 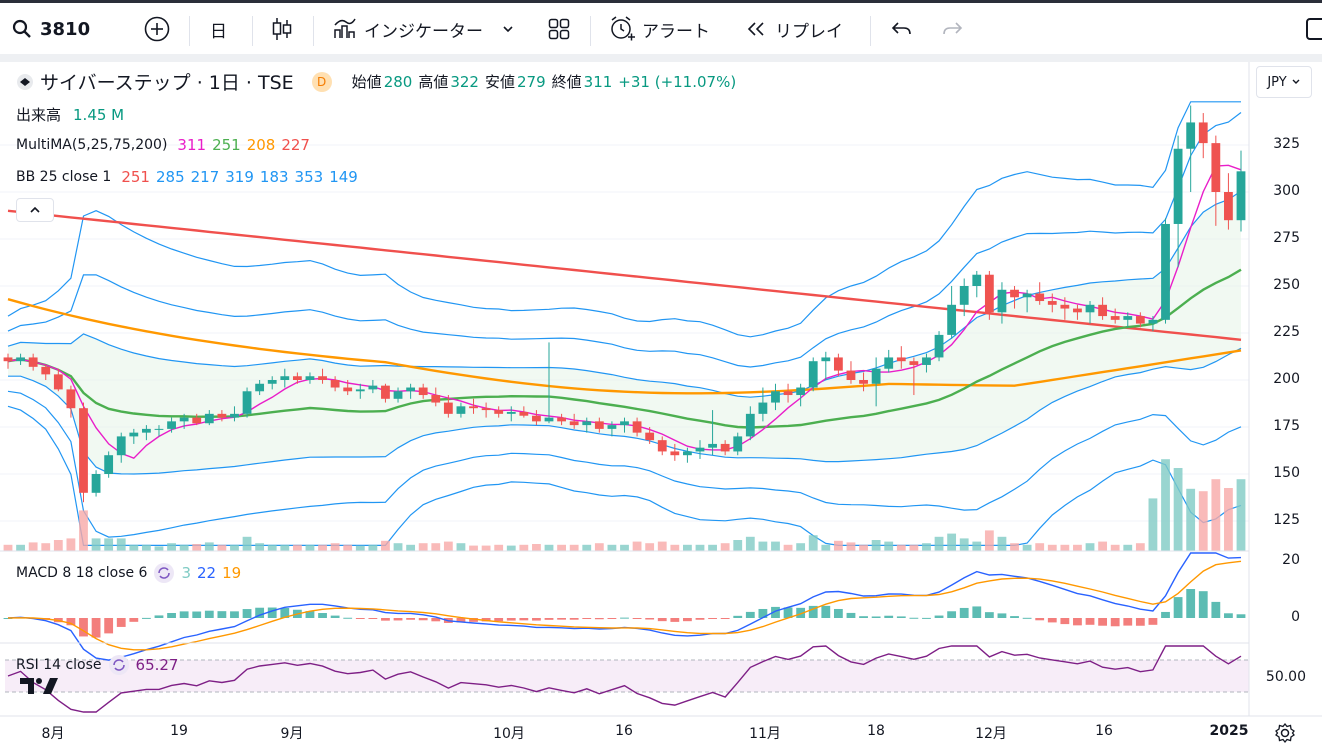 What do you see at coordinates (1291, 560) in the screenshot?
I see `macd-tick-label: 20` at bounding box center [1291, 560].